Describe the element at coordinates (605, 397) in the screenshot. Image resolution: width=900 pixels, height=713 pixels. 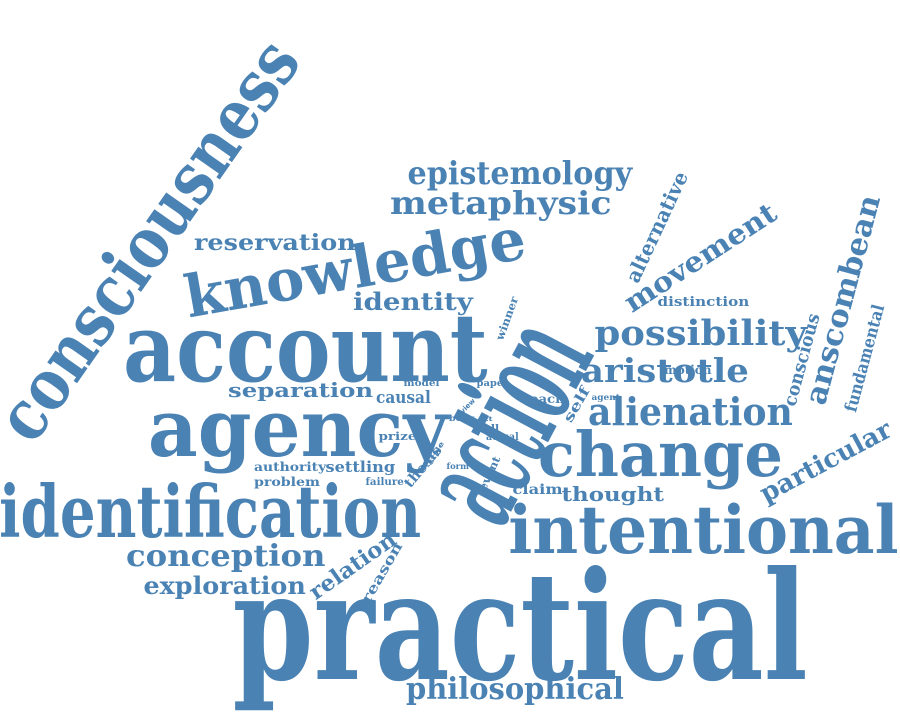
I see `word-agent: agent` at that location.